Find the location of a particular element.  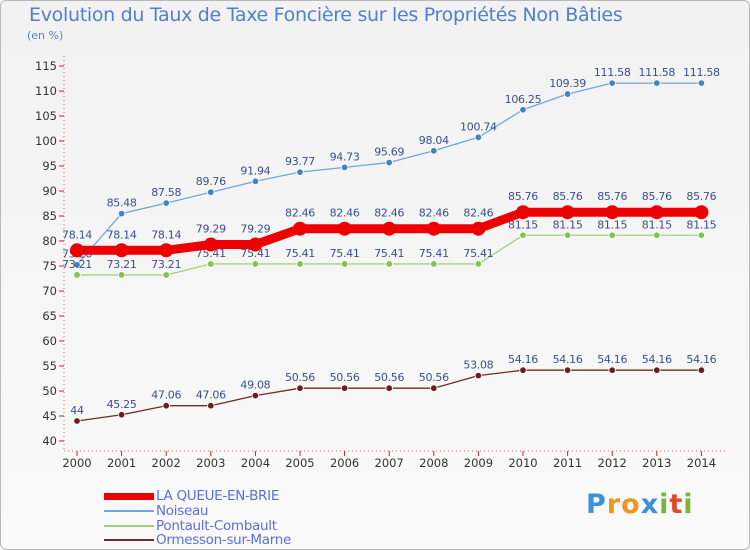

legend-item-ormesson-sur-marne: Ormesson-sur-Marne is located at coordinates (197, 540).